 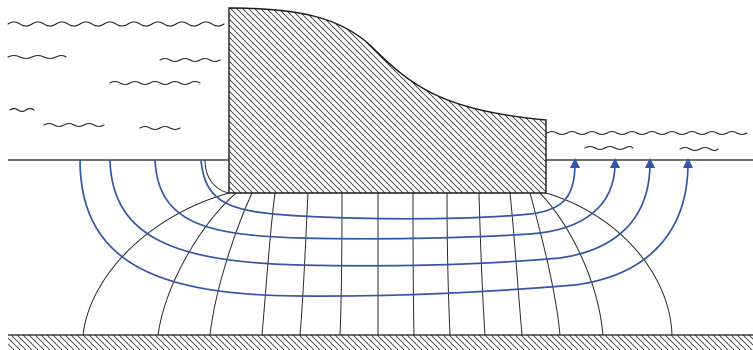 I want to click on downstream-water-waves, so click(x=647, y=141).